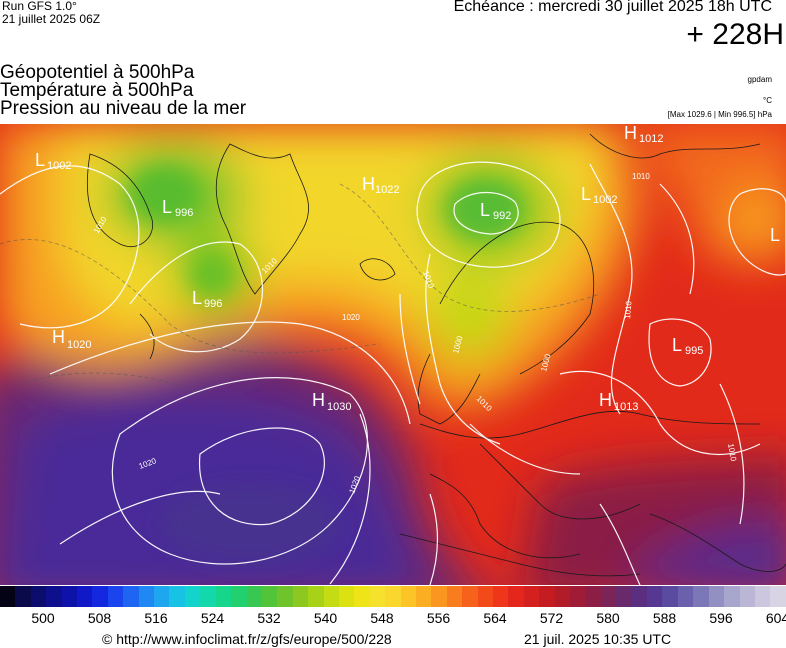 The width and height of the screenshot is (786, 648). I want to click on issued-time: 21 juil. 2025 10:35 UTC, so click(598, 639).